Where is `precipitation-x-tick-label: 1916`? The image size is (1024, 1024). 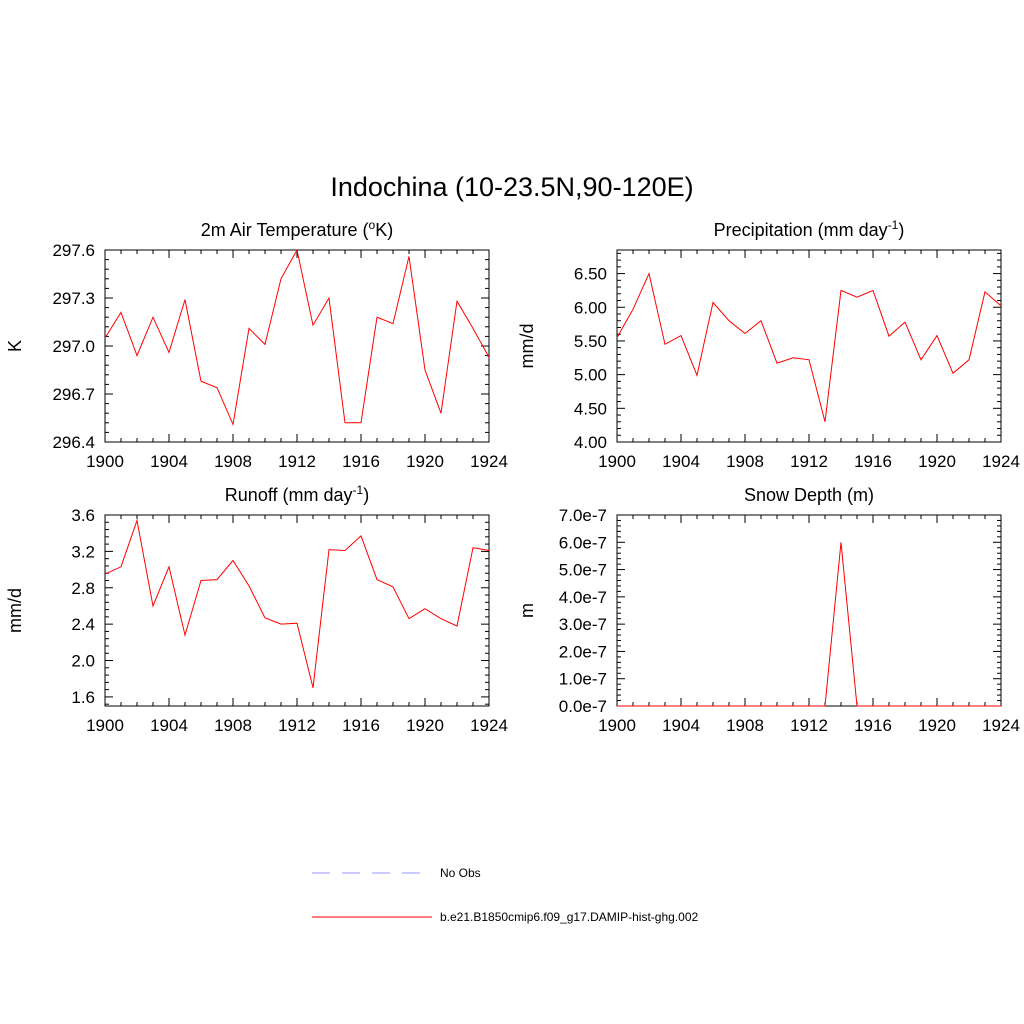 precipitation-x-tick-label: 1916 is located at coordinates (873, 461).